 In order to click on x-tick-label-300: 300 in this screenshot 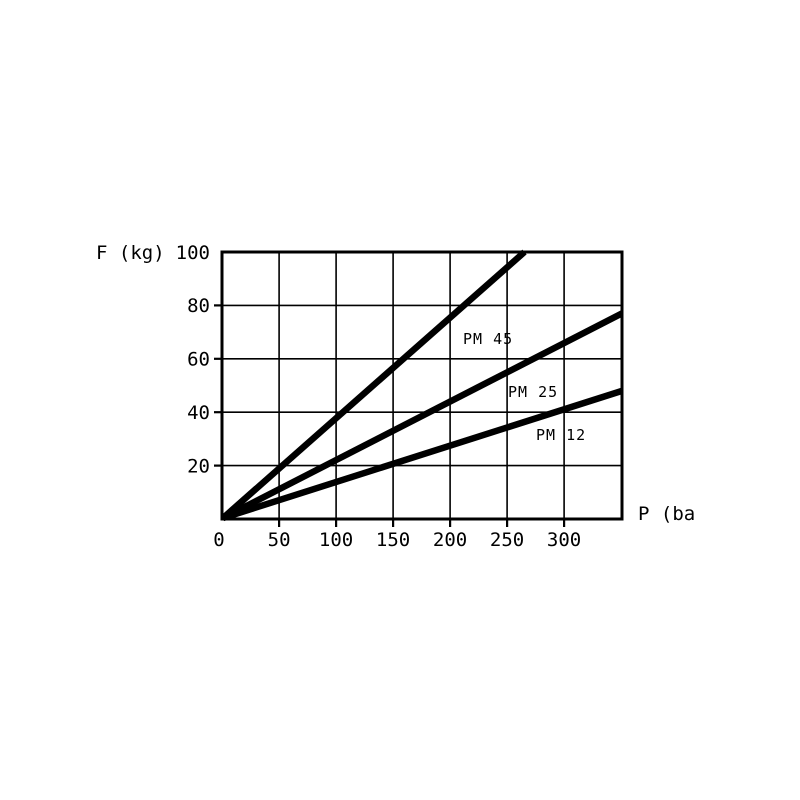, I will do `click(564, 540)`.